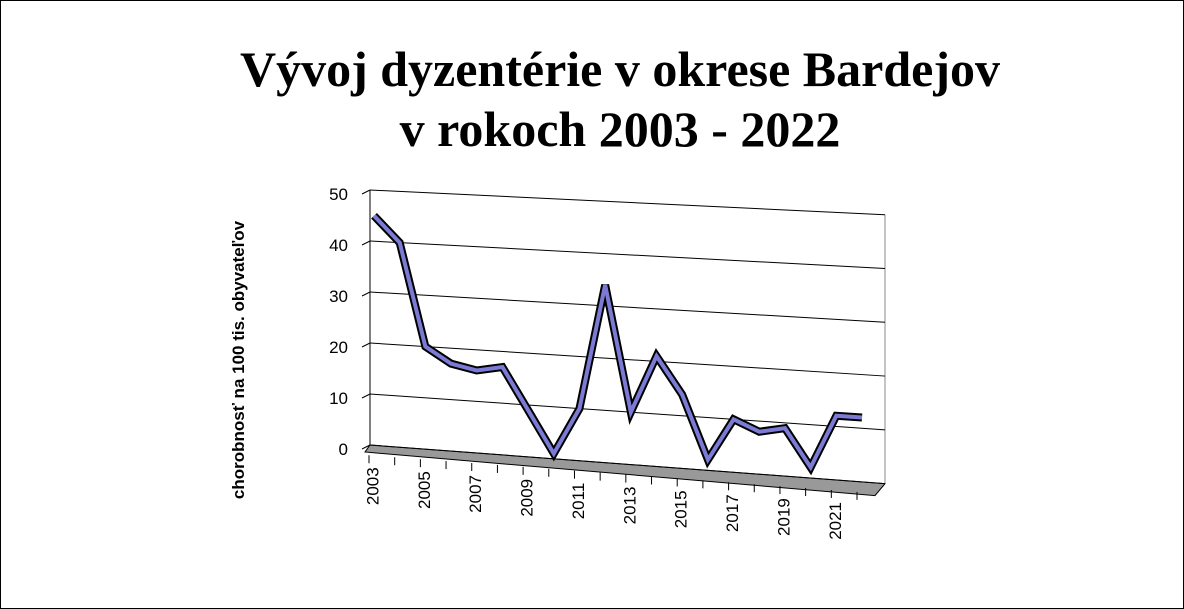  Describe the element at coordinates (629, 506) in the screenshot. I see `x-tick-label: 2013` at that location.